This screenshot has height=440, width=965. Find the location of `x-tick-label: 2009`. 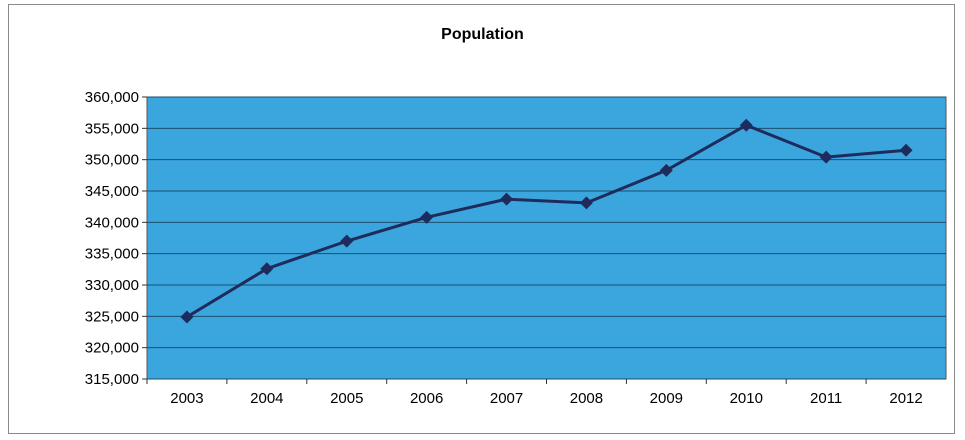

x-tick-label: 2009 is located at coordinates (666, 398).